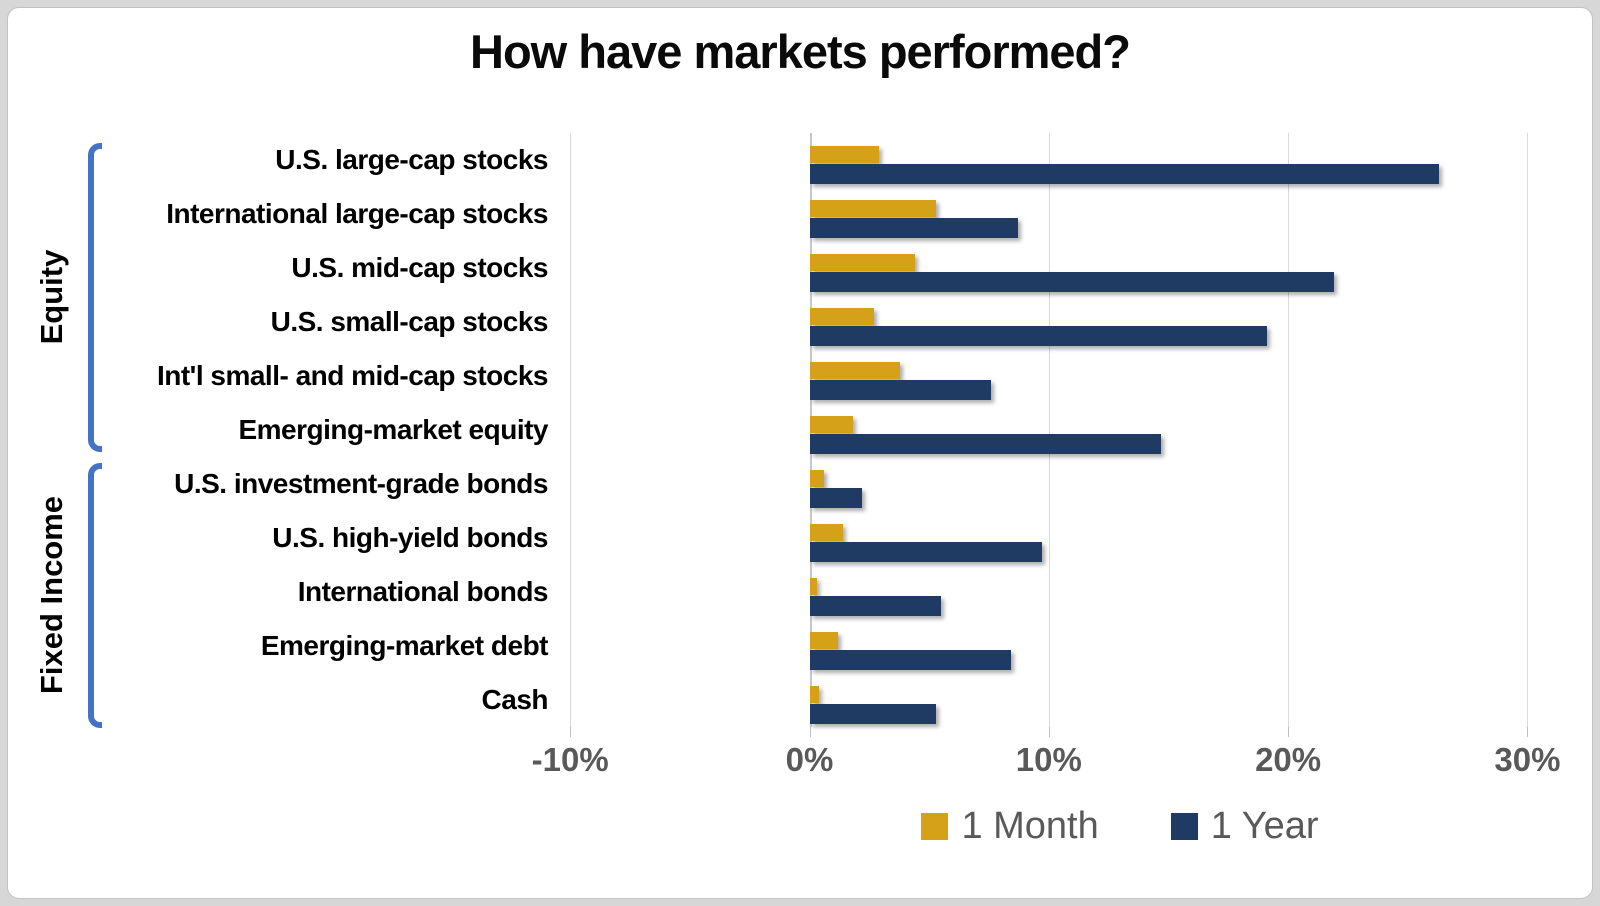  Describe the element at coordinates (404, 645) in the screenshot. I see `category-label: Emerging-market debt` at that location.